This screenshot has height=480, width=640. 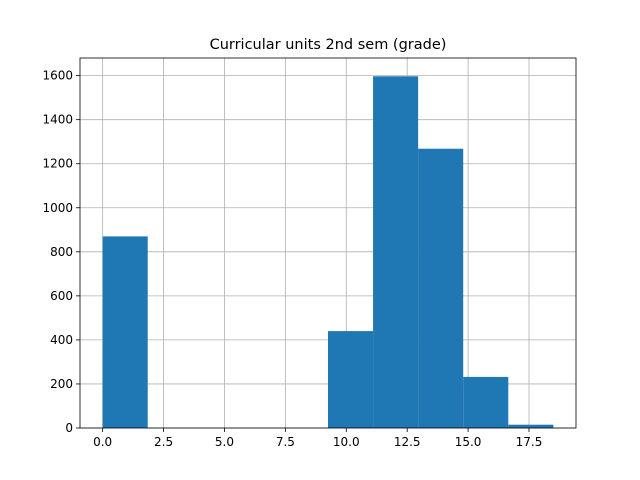 I want to click on x-tick-label-4: 10.0, so click(x=346, y=442).